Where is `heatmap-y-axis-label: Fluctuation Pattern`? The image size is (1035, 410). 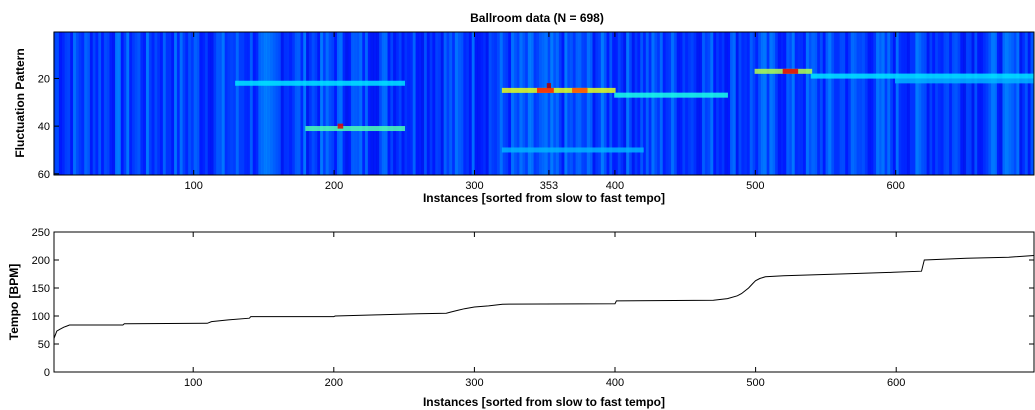
heatmap-y-axis-label: Fluctuation Pattern is located at coordinates (20, 102).